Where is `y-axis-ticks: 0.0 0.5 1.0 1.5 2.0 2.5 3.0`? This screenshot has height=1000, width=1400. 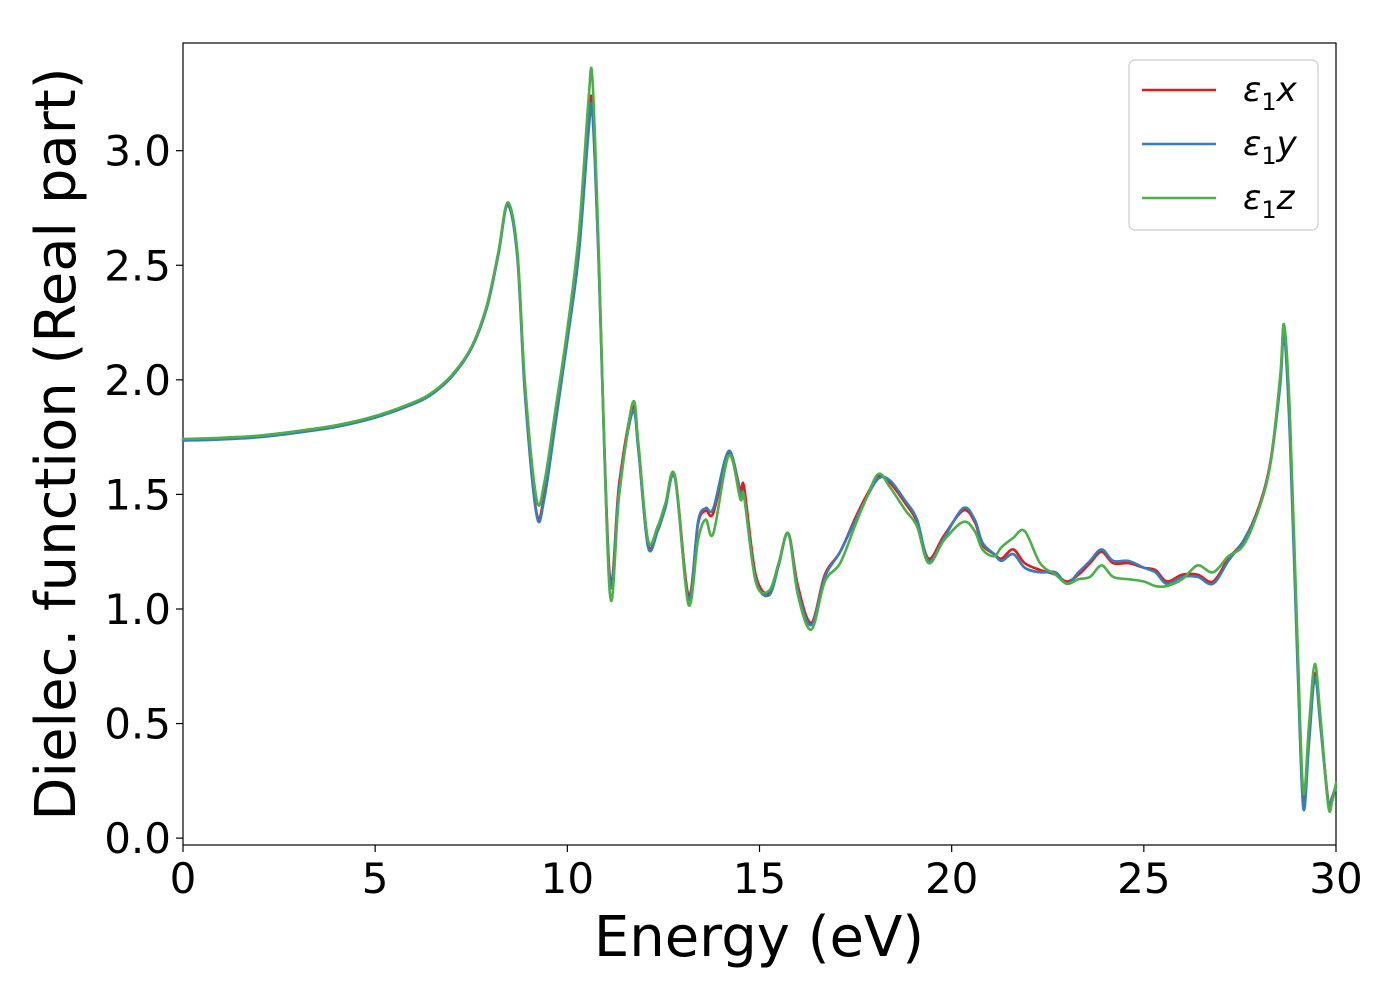 y-axis-ticks: 0.0 0.5 1.0 1.5 2.0 2.5 3.0 is located at coordinates (143, 495).